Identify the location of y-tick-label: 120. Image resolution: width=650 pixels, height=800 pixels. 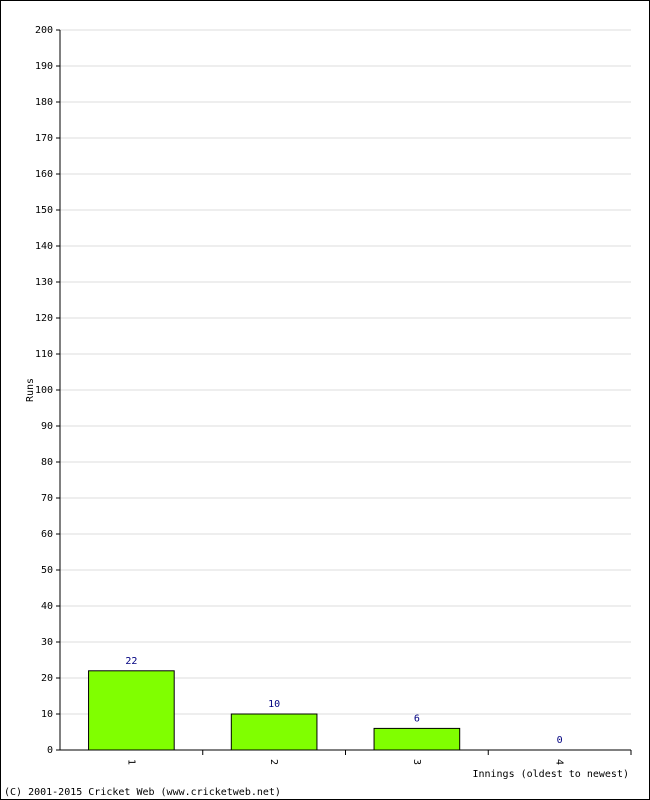
(44, 318).